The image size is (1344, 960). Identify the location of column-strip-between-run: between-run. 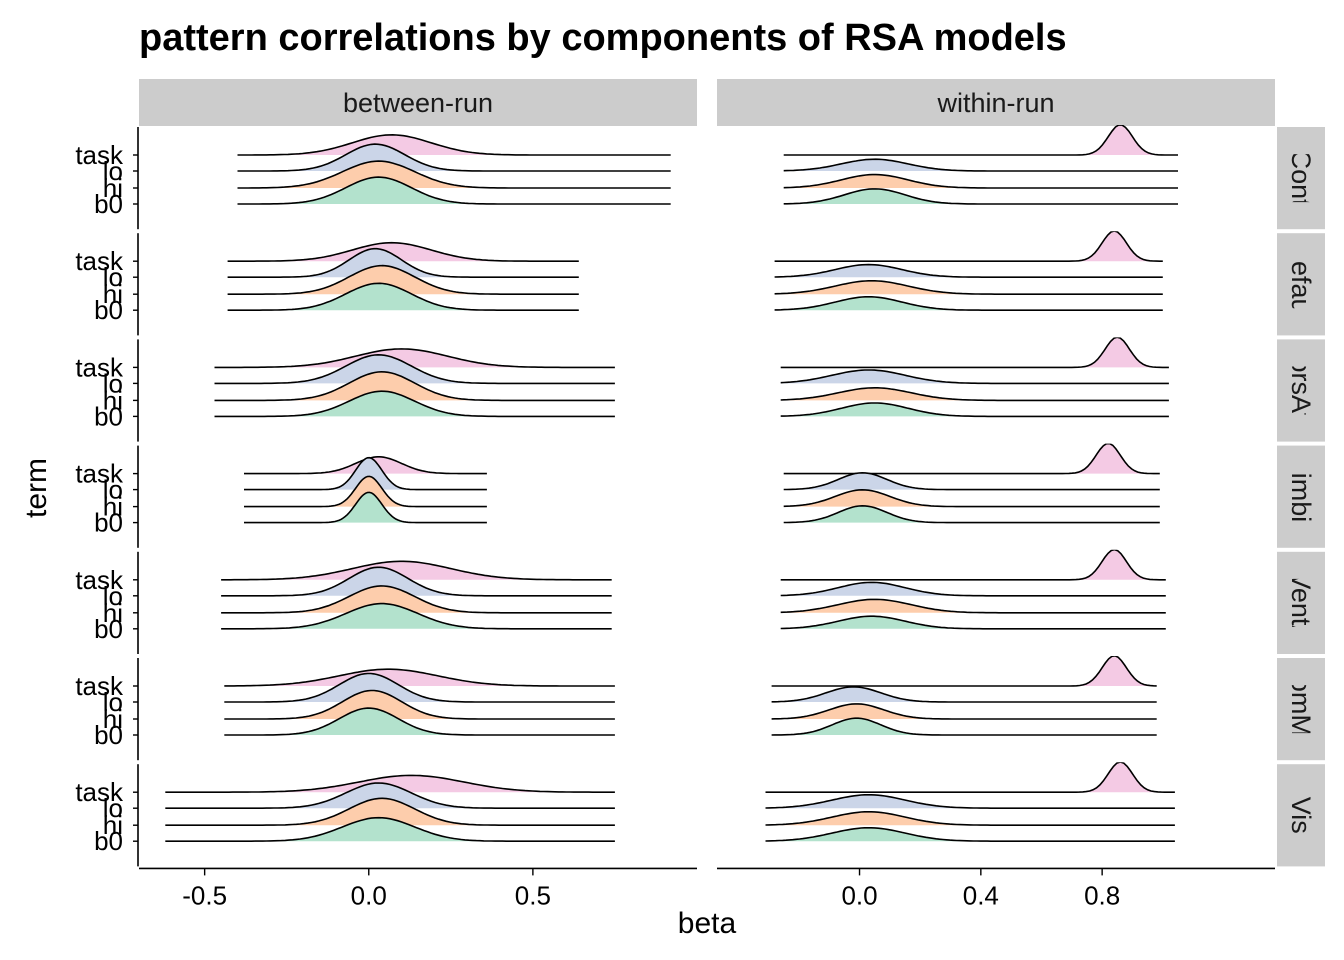
(418, 102).